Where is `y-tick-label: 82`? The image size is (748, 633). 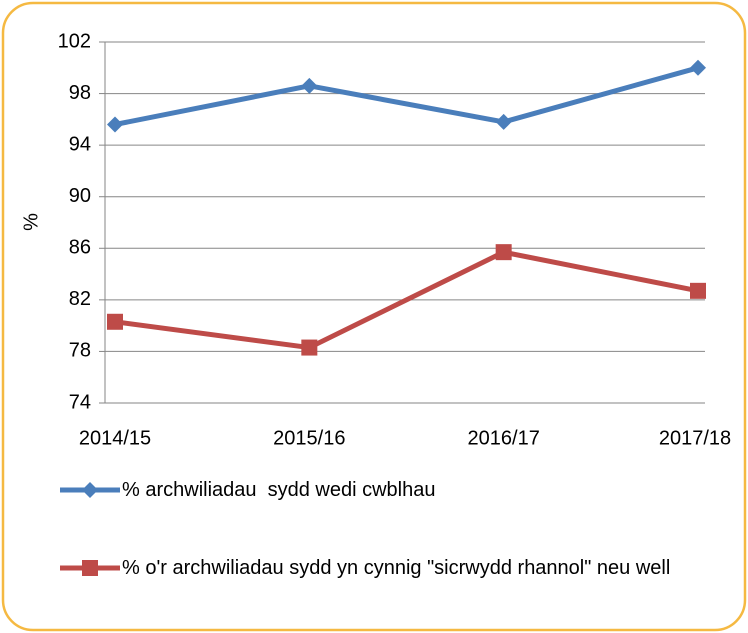
y-tick-label: 82 is located at coordinates (80, 299).